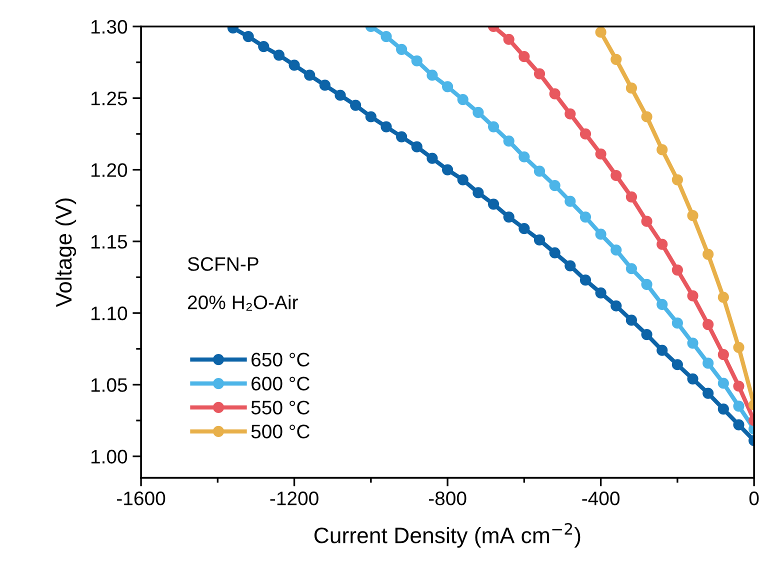 This screenshot has height=582, width=764. Describe the element at coordinates (223, 264) in the screenshot. I see `annotation: SCFN-P` at that location.